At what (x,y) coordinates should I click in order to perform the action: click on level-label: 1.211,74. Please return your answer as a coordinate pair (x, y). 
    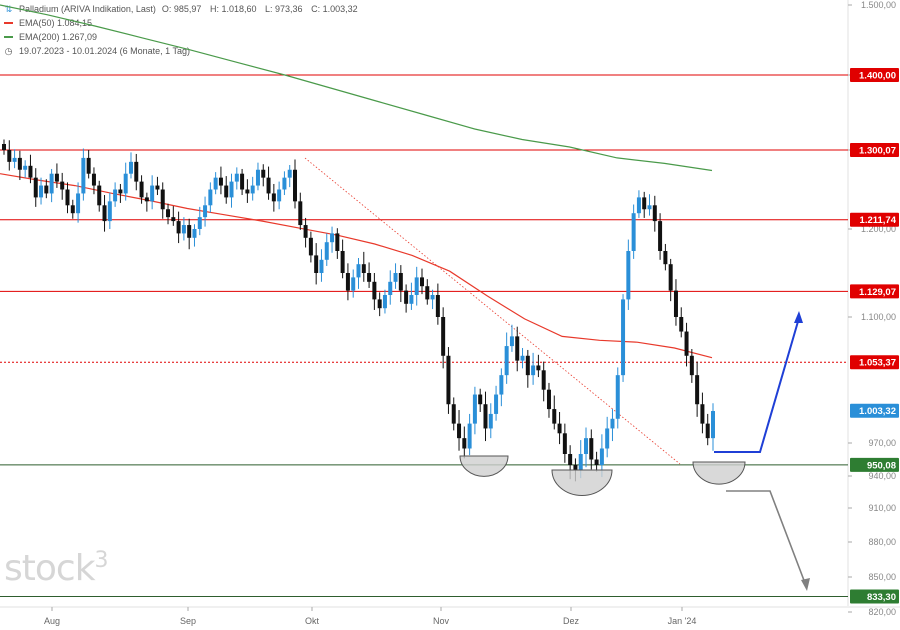
    Looking at the image, I should click on (878, 220).